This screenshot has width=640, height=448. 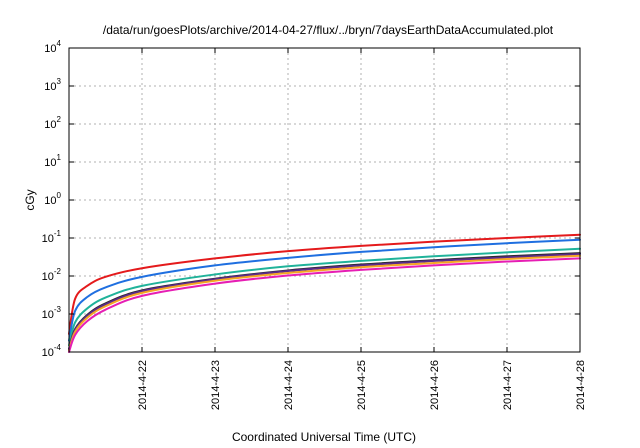 What do you see at coordinates (52, 237) in the screenshot?
I see `y-tick-label: 10⁻¹` at bounding box center [52, 237].